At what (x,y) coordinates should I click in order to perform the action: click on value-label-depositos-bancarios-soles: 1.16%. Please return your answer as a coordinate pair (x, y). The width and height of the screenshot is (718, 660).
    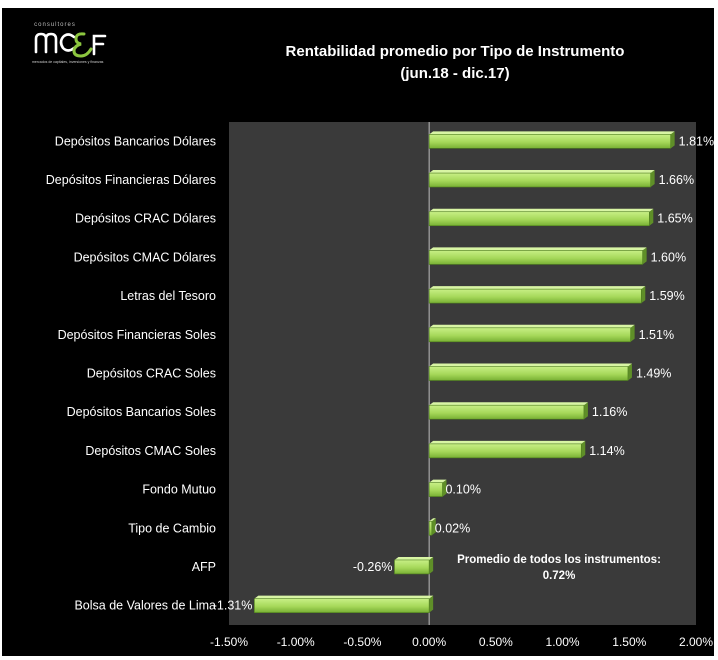
    Looking at the image, I should click on (609, 412).